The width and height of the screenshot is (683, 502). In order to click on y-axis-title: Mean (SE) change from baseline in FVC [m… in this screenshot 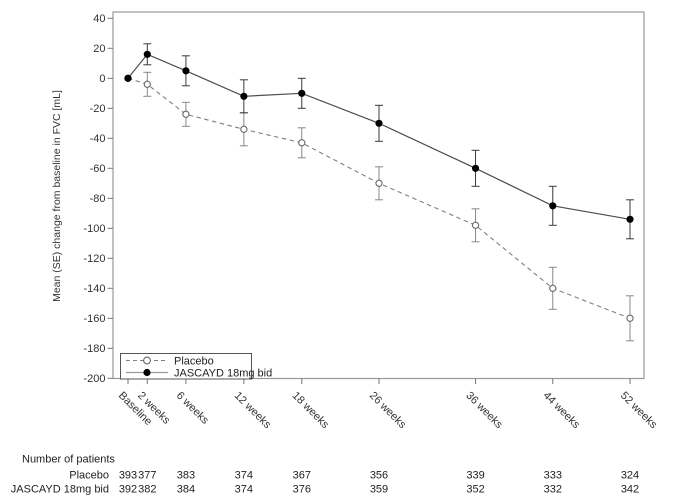, I will do `click(57, 196)`.